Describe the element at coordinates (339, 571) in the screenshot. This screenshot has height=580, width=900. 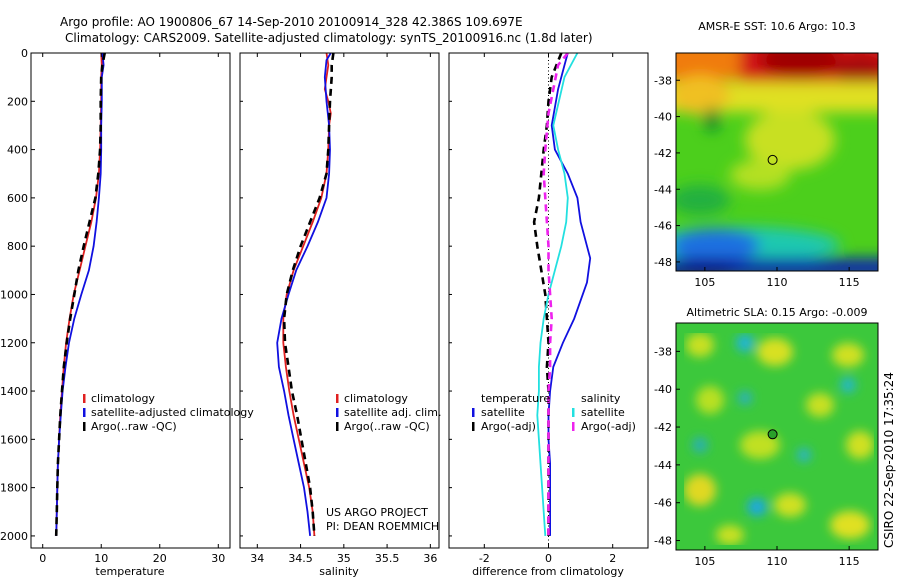
I see `salinity-x-axis-label: salinity` at that location.